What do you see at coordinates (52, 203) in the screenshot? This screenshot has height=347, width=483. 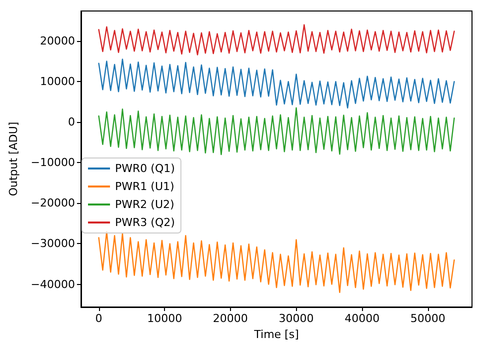 I see `y-tick-label: −20000` at bounding box center [52, 203].